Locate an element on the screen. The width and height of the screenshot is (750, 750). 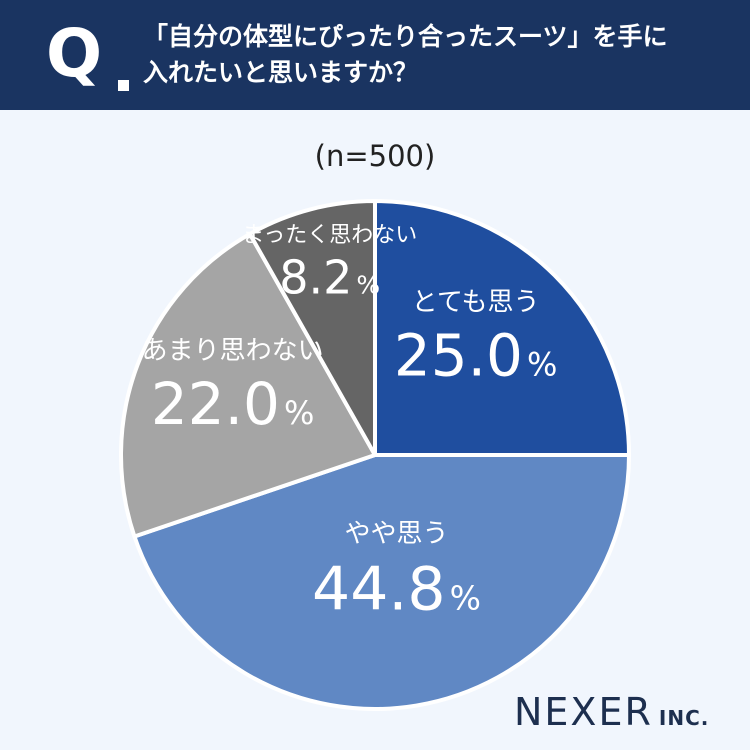
slice-value-4: 8.2% is located at coordinates (329, 278).